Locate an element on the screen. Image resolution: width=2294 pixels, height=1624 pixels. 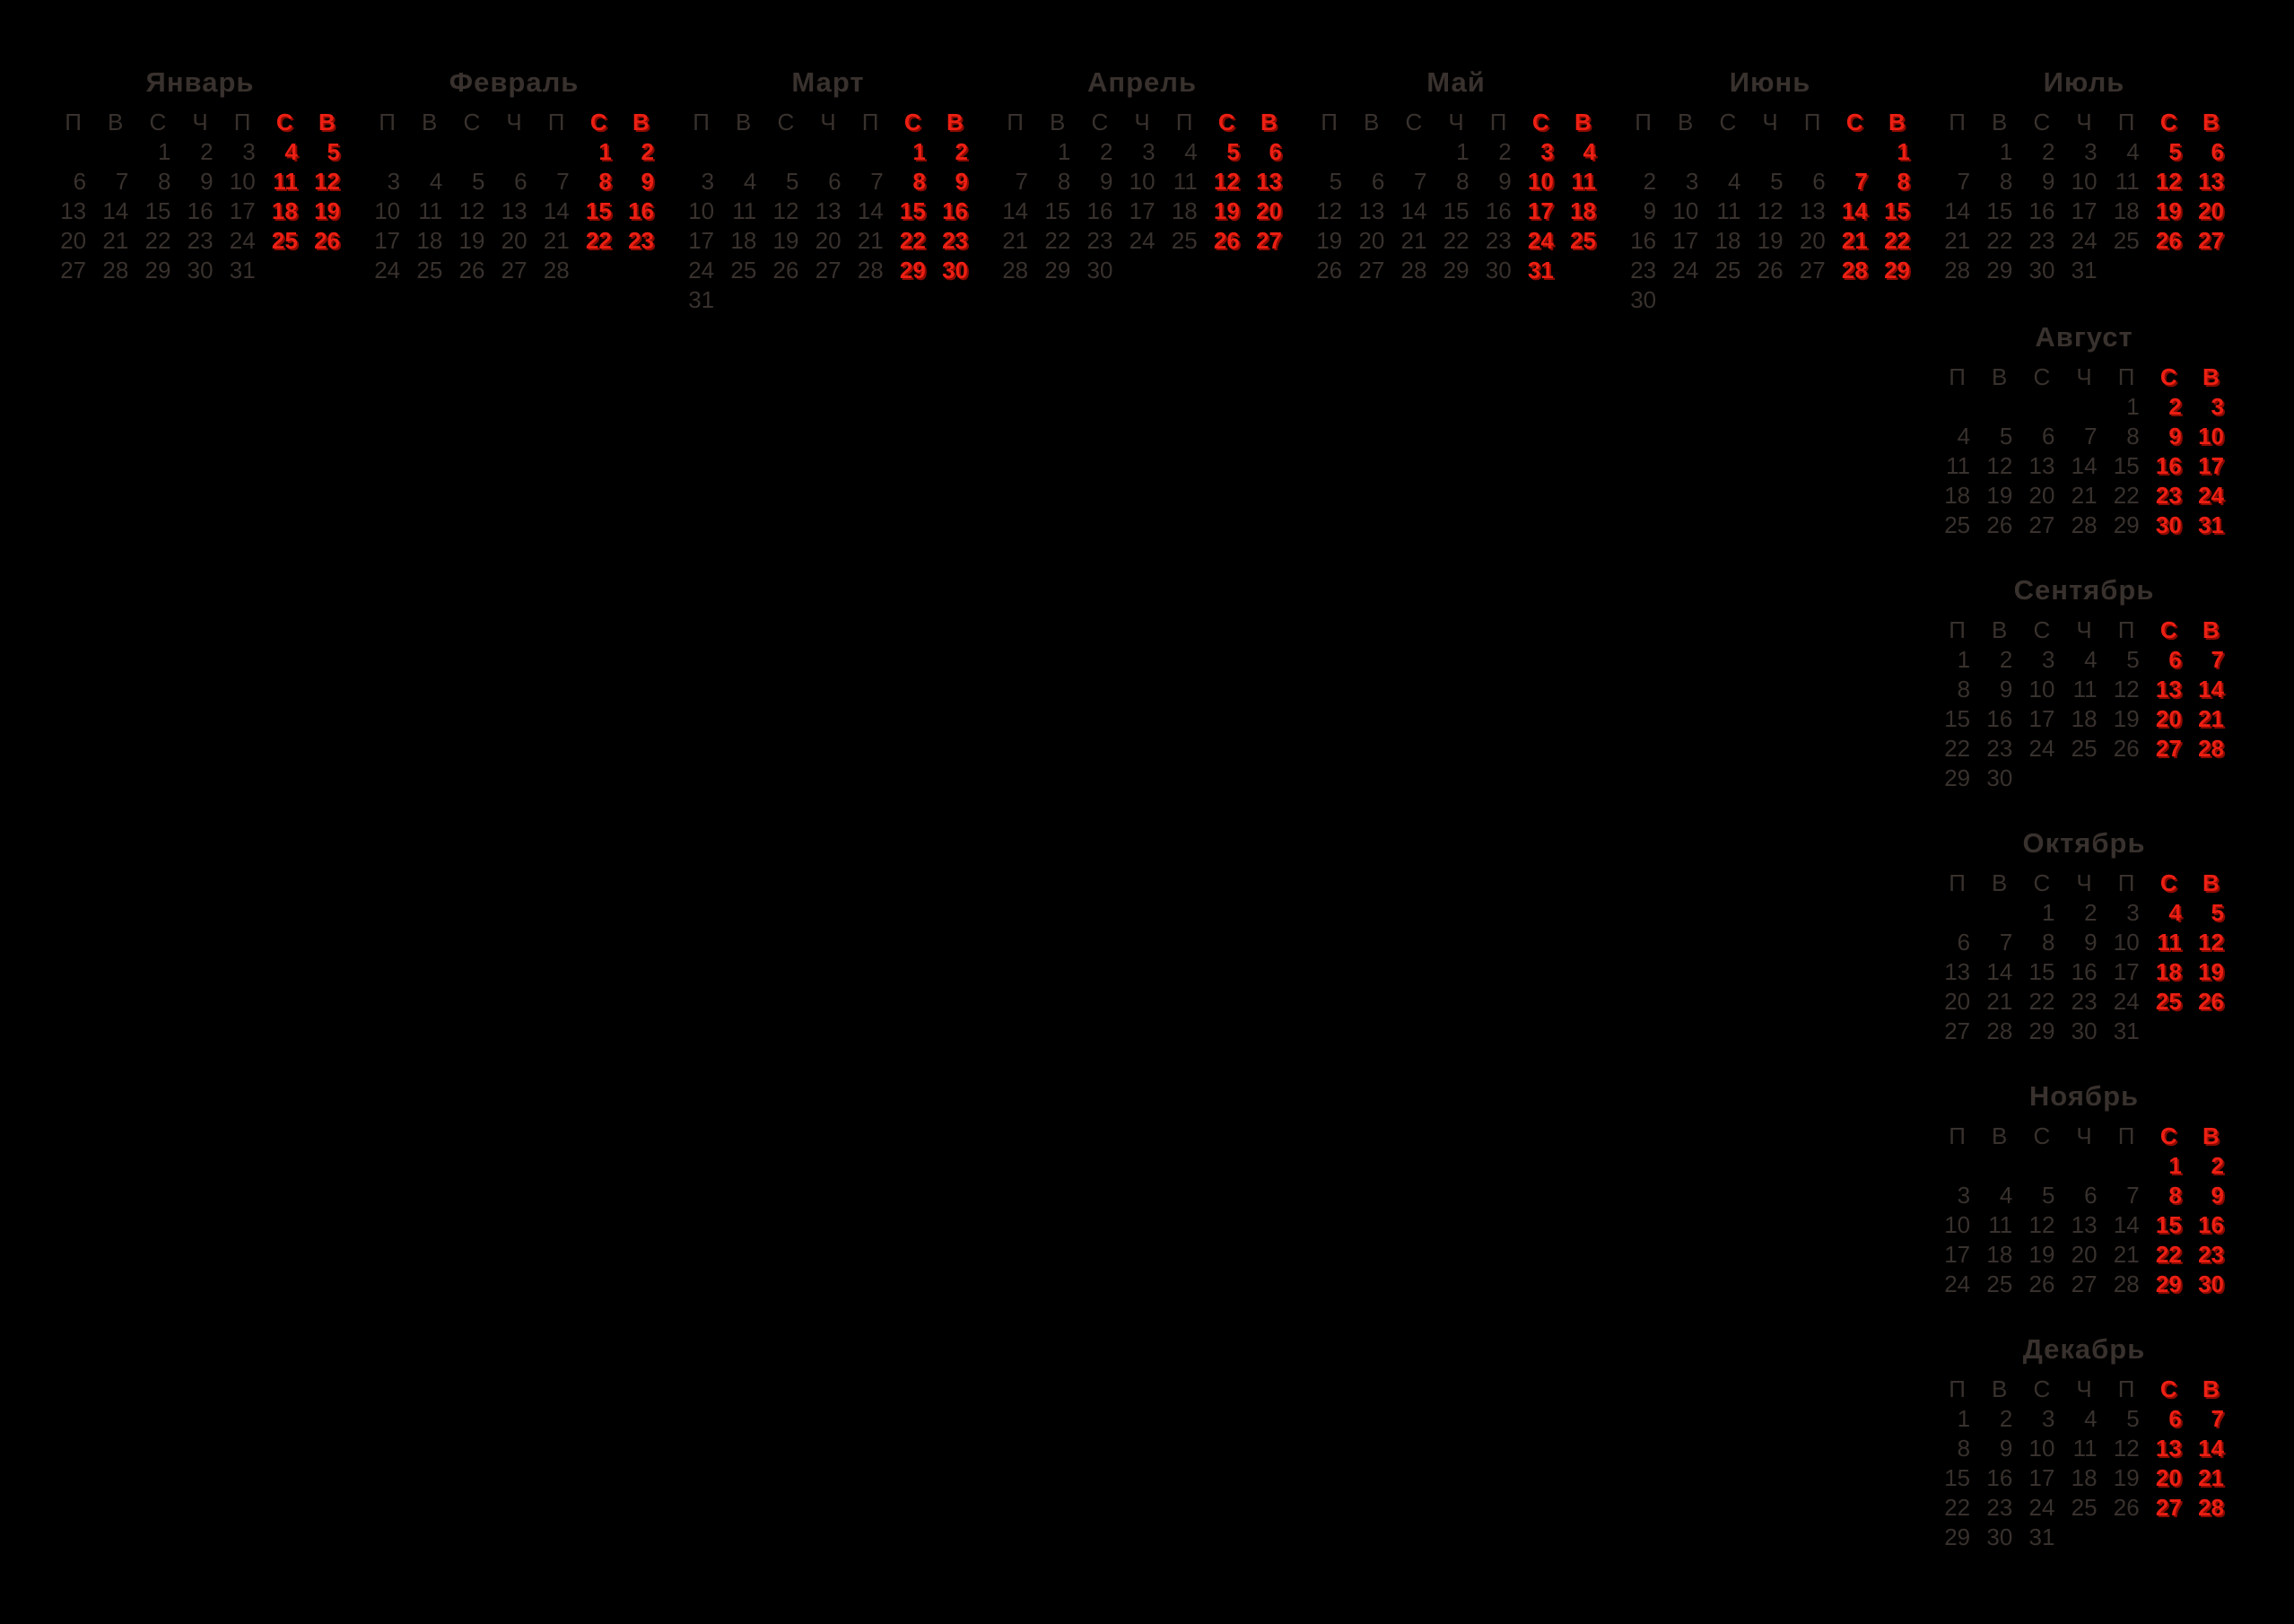
day-cell-weekend: 23 is located at coordinates (641, 240).